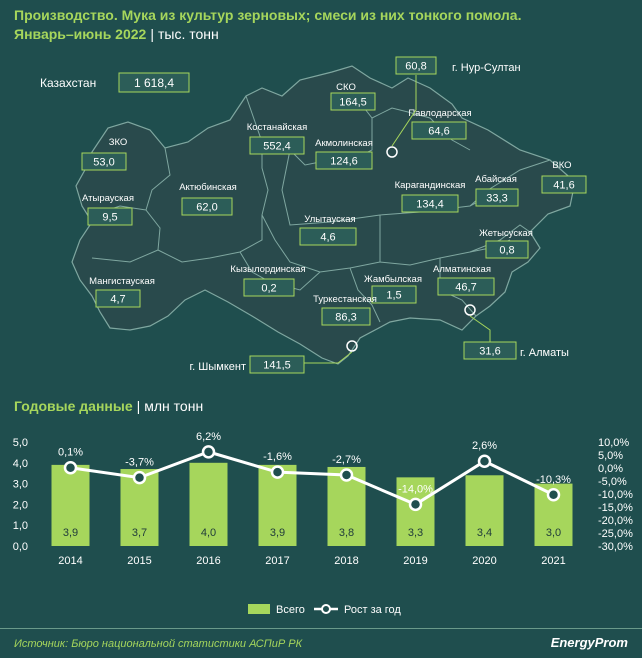  What do you see at coordinates (174, 406) in the screenshot?
I see `annual-unit: млн тонн` at bounding box center [174, 406].